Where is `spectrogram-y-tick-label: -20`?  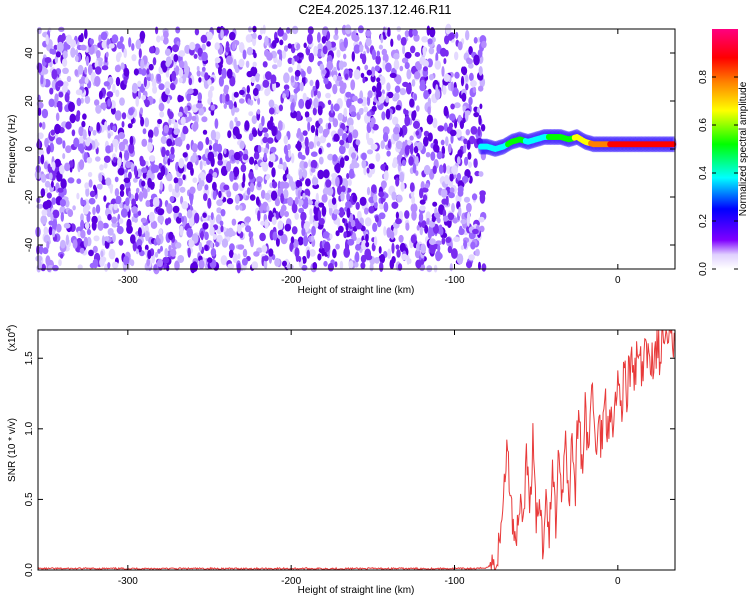 spectrogram-y-tick-label: -20 is located at coordinates (29, 196).